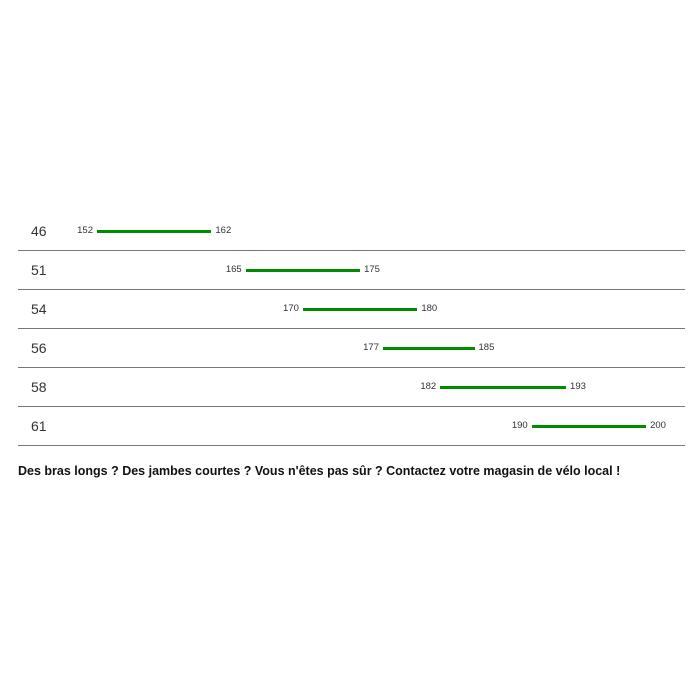  Describe the element at coordinates (428, 386) in the screenshot. I see `min-height-label: 182` at that location.